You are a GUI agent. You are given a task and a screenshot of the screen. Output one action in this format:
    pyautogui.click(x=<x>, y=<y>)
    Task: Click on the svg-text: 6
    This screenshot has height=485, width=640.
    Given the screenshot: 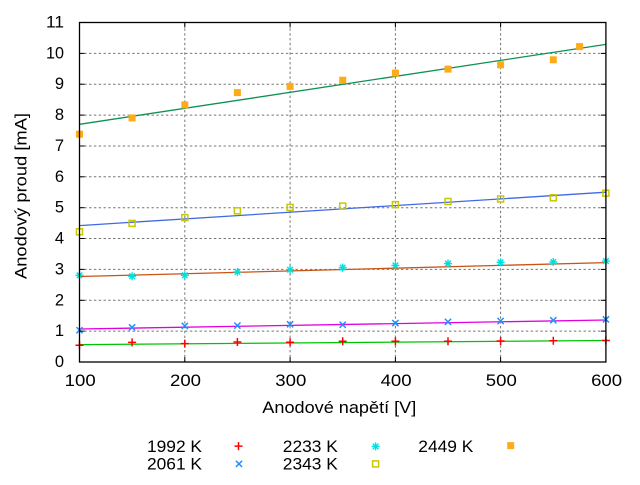 What is the action you would take?
    pyautogui.click(x=59, y=177)
    